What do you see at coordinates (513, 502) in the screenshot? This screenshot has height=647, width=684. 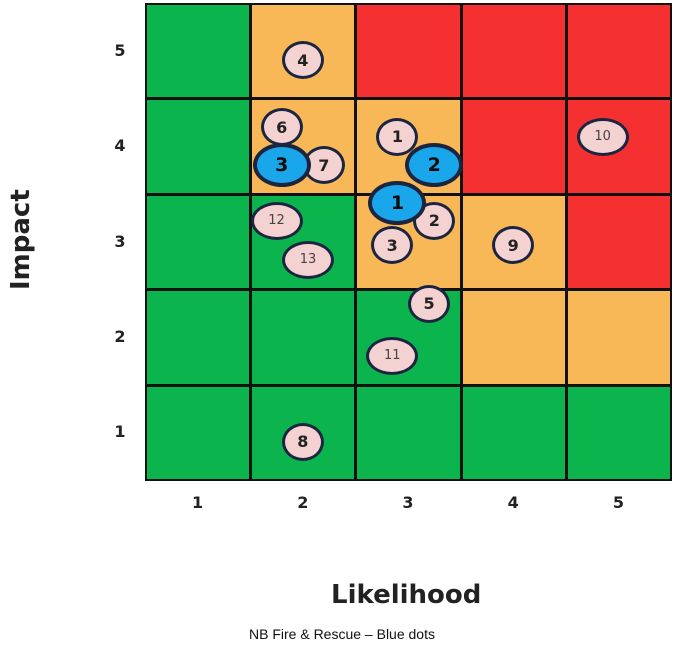 I see `x-tick-label: 4` at bounding box center [513, 502].